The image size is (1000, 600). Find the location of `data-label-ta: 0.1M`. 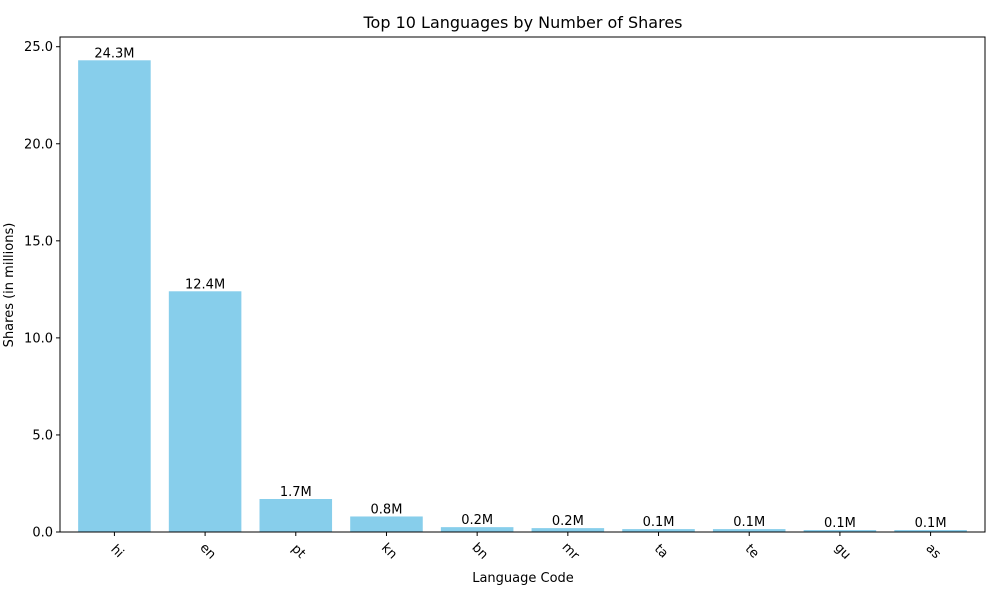

data-label-ta: 0.1M is located at coordinates (659, 522).